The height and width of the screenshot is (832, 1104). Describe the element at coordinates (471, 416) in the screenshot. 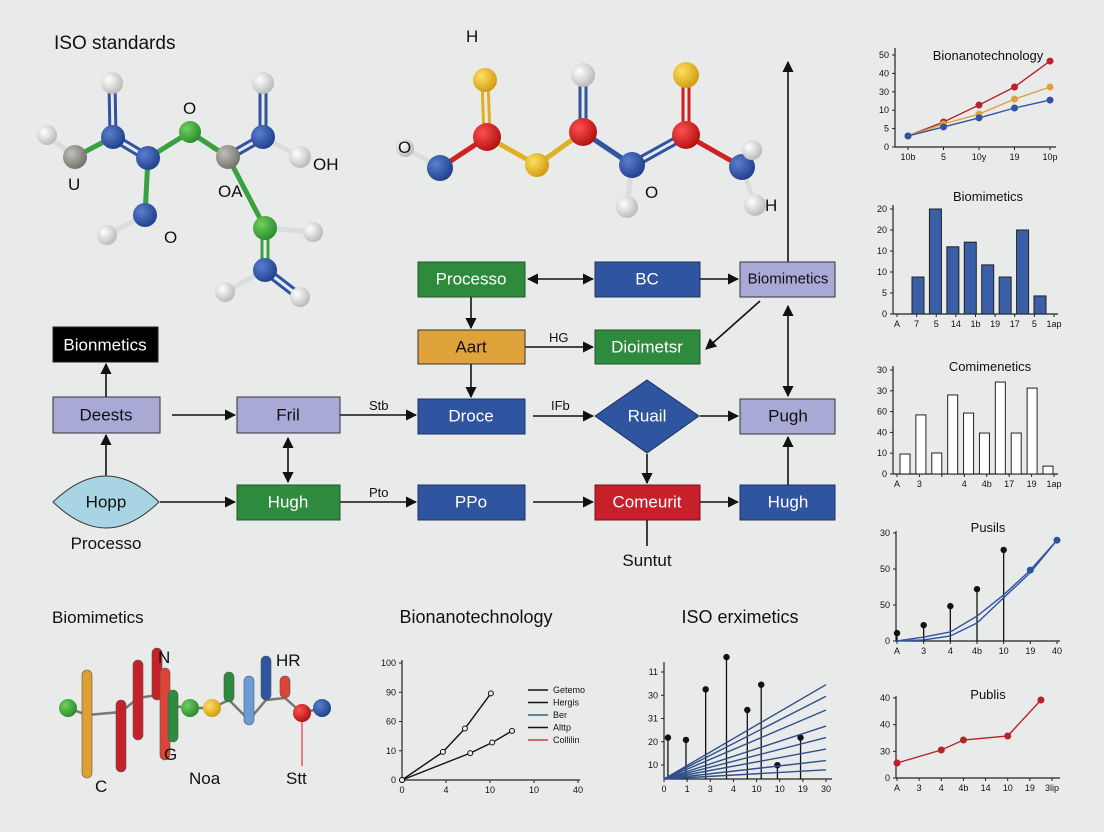

I see `node-droce: Droce` at that location.